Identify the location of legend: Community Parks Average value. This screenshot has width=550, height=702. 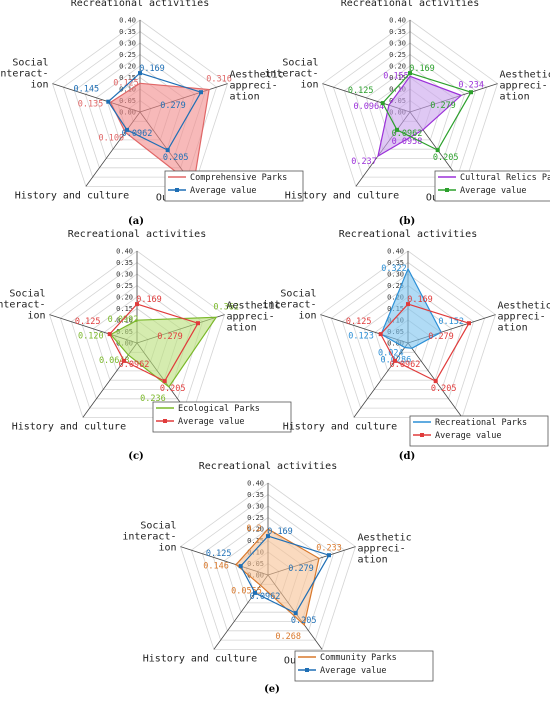
(364, 666).